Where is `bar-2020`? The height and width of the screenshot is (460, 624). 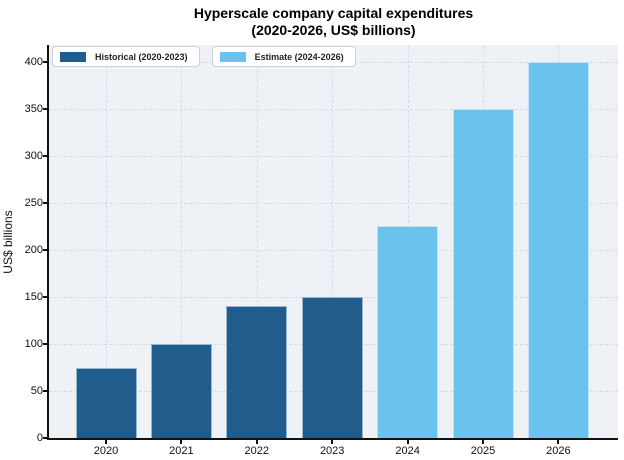 bar-2020 is located at coordinates (106, 402).